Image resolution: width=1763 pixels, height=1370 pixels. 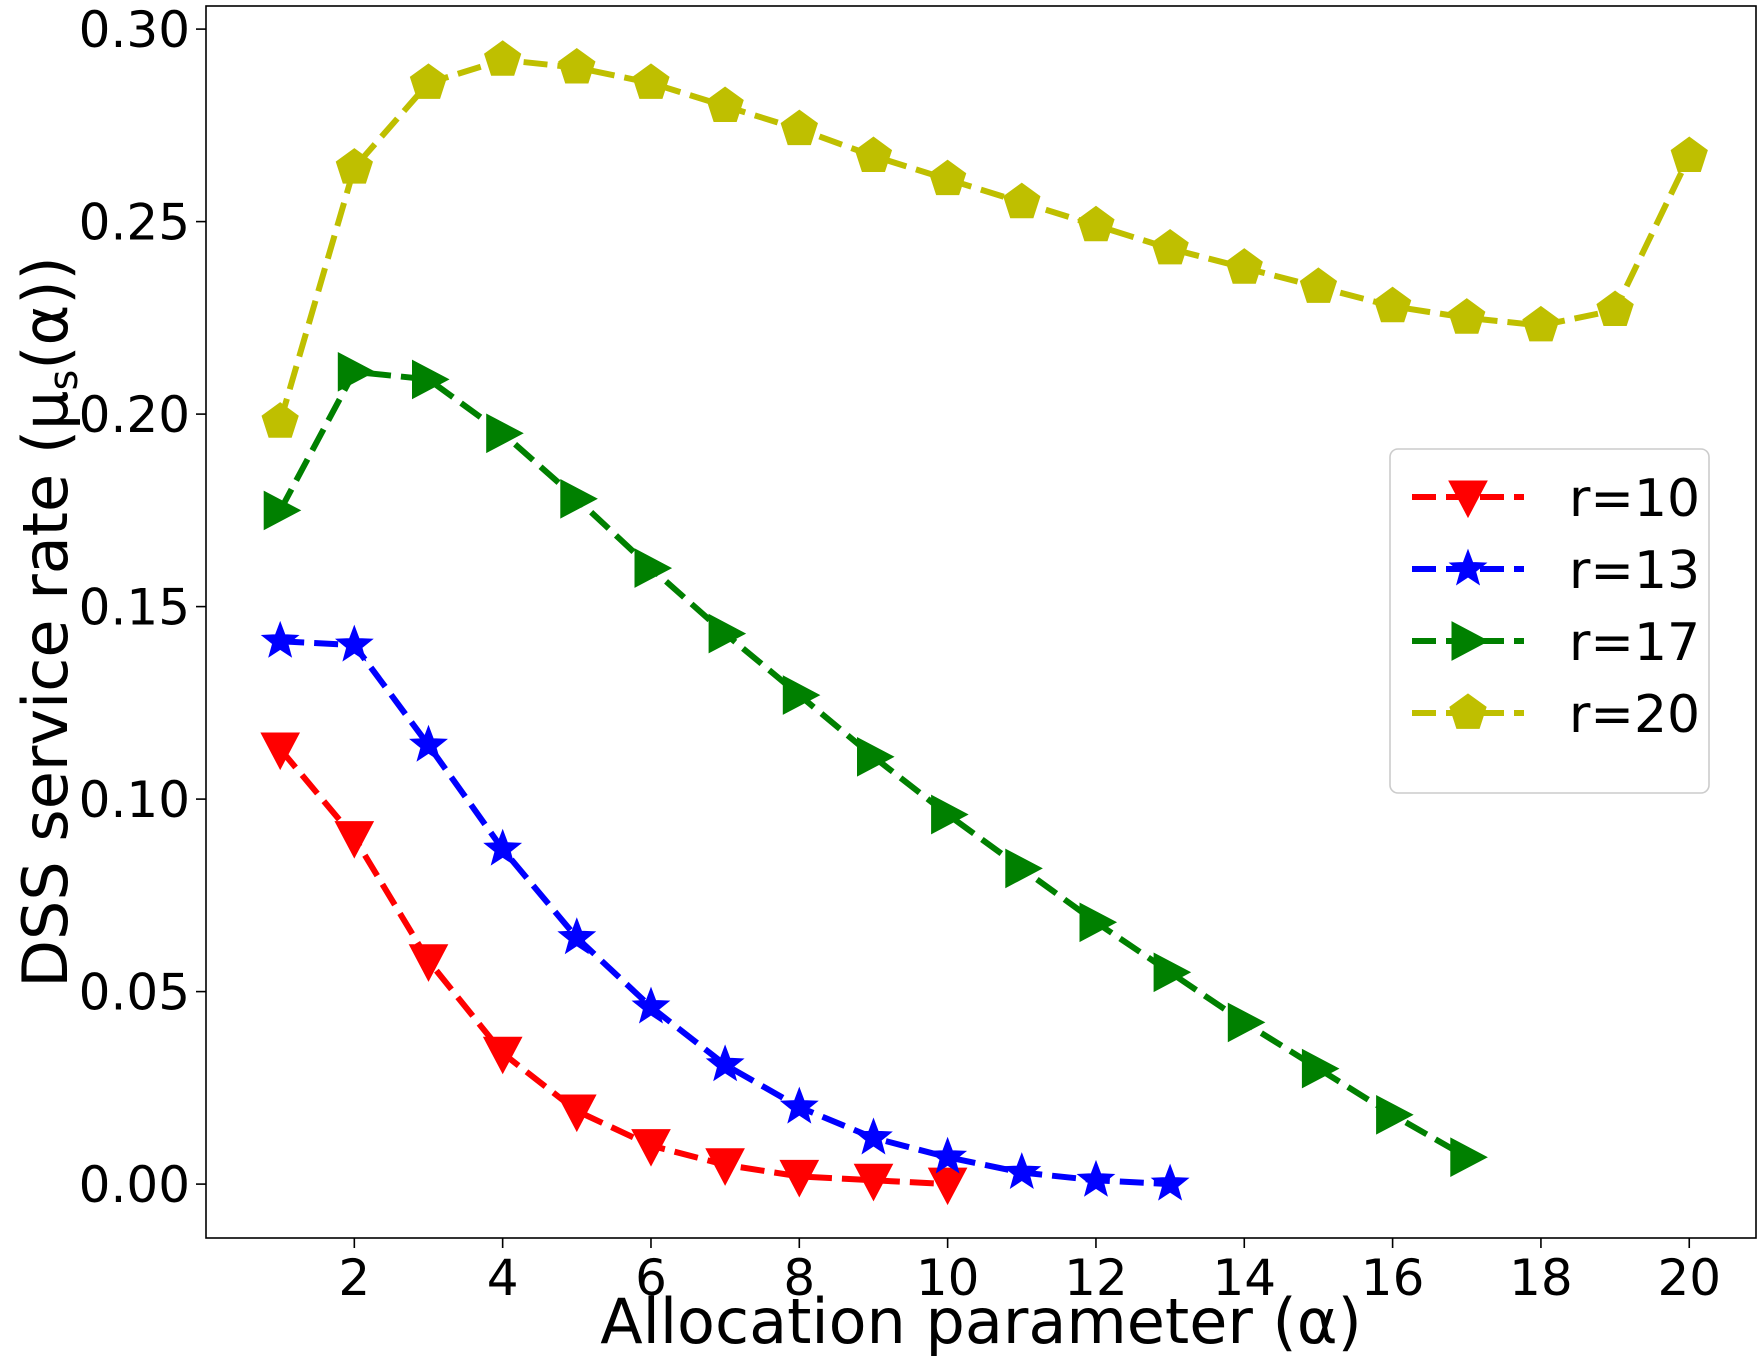 What do you see at coordinates (503, 1278) in the screenshot?
I see `x-tick-label: 4` at bounding box center [503, 1278].